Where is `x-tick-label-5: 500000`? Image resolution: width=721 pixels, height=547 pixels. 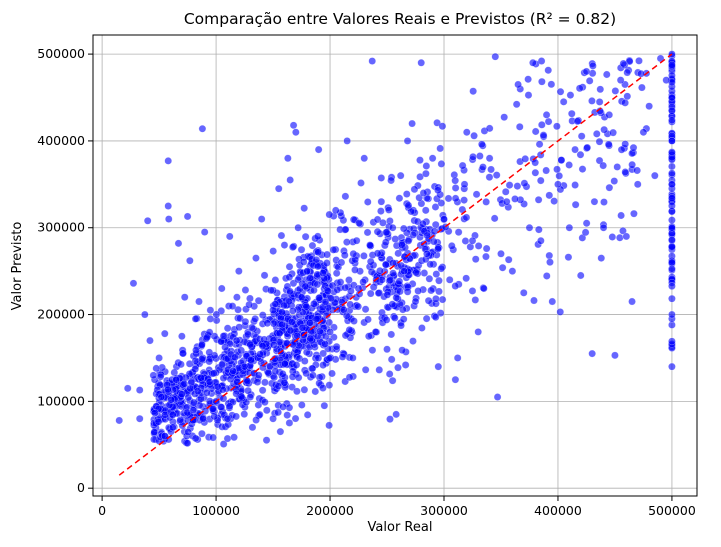 x-tick-label-5: 500000 is located at coordinates (672, 510).